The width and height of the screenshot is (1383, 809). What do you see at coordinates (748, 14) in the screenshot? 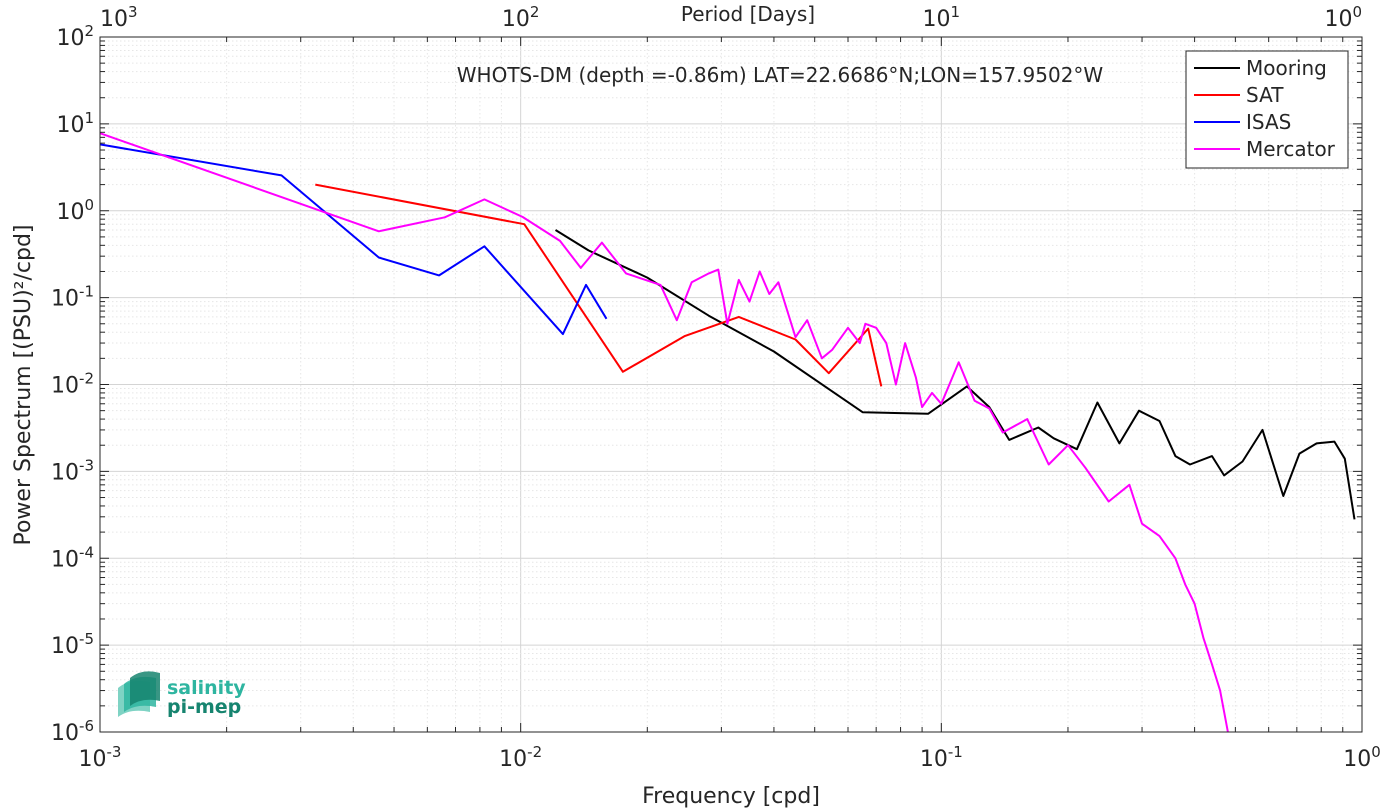
I see `top-axis-label: Period [Days]` at bounding box center [748, 14].